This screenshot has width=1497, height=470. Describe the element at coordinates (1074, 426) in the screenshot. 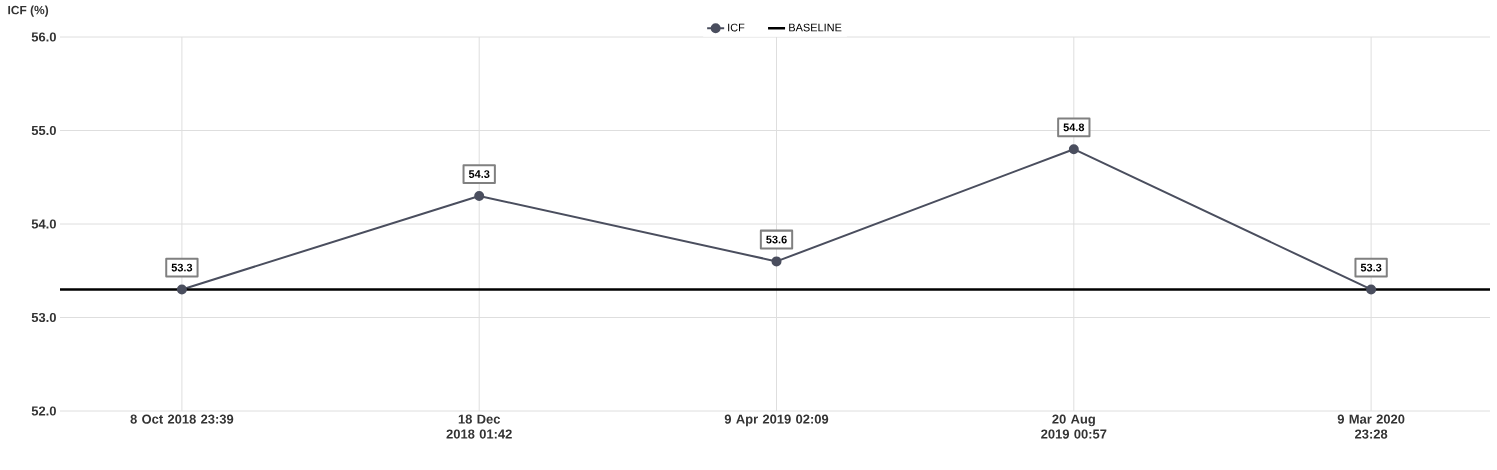

I see `x-tick-label: 20 Aug 2019 00:57` at that location.